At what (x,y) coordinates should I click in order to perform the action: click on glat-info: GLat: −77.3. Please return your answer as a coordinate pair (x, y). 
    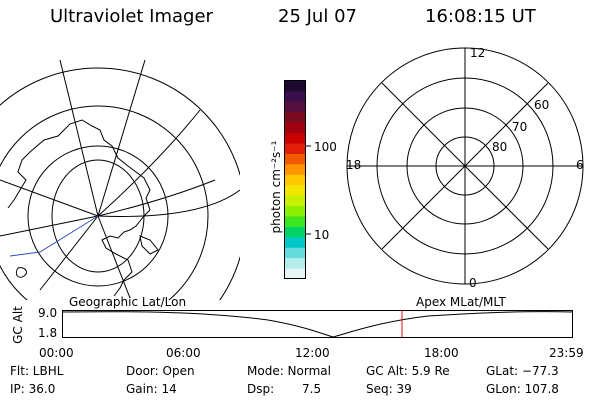
    Looking at the image, I should click on (522, 371).